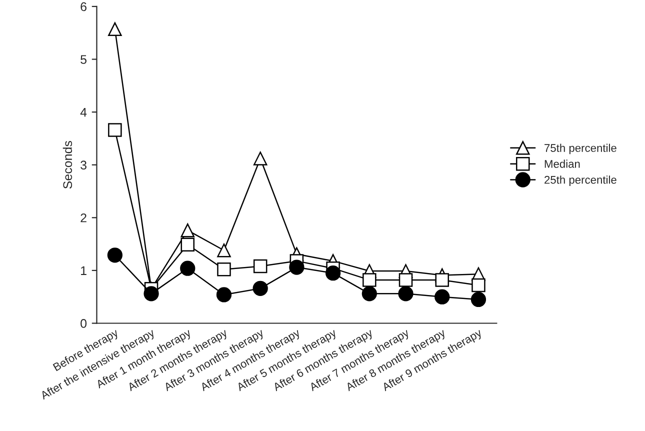 The height and width of the screenshot is (431, 645). What do you see at coordinates (83, 323) in the screenshot?
I see `y-tick-label: 0` at bounding box center [83, 323].